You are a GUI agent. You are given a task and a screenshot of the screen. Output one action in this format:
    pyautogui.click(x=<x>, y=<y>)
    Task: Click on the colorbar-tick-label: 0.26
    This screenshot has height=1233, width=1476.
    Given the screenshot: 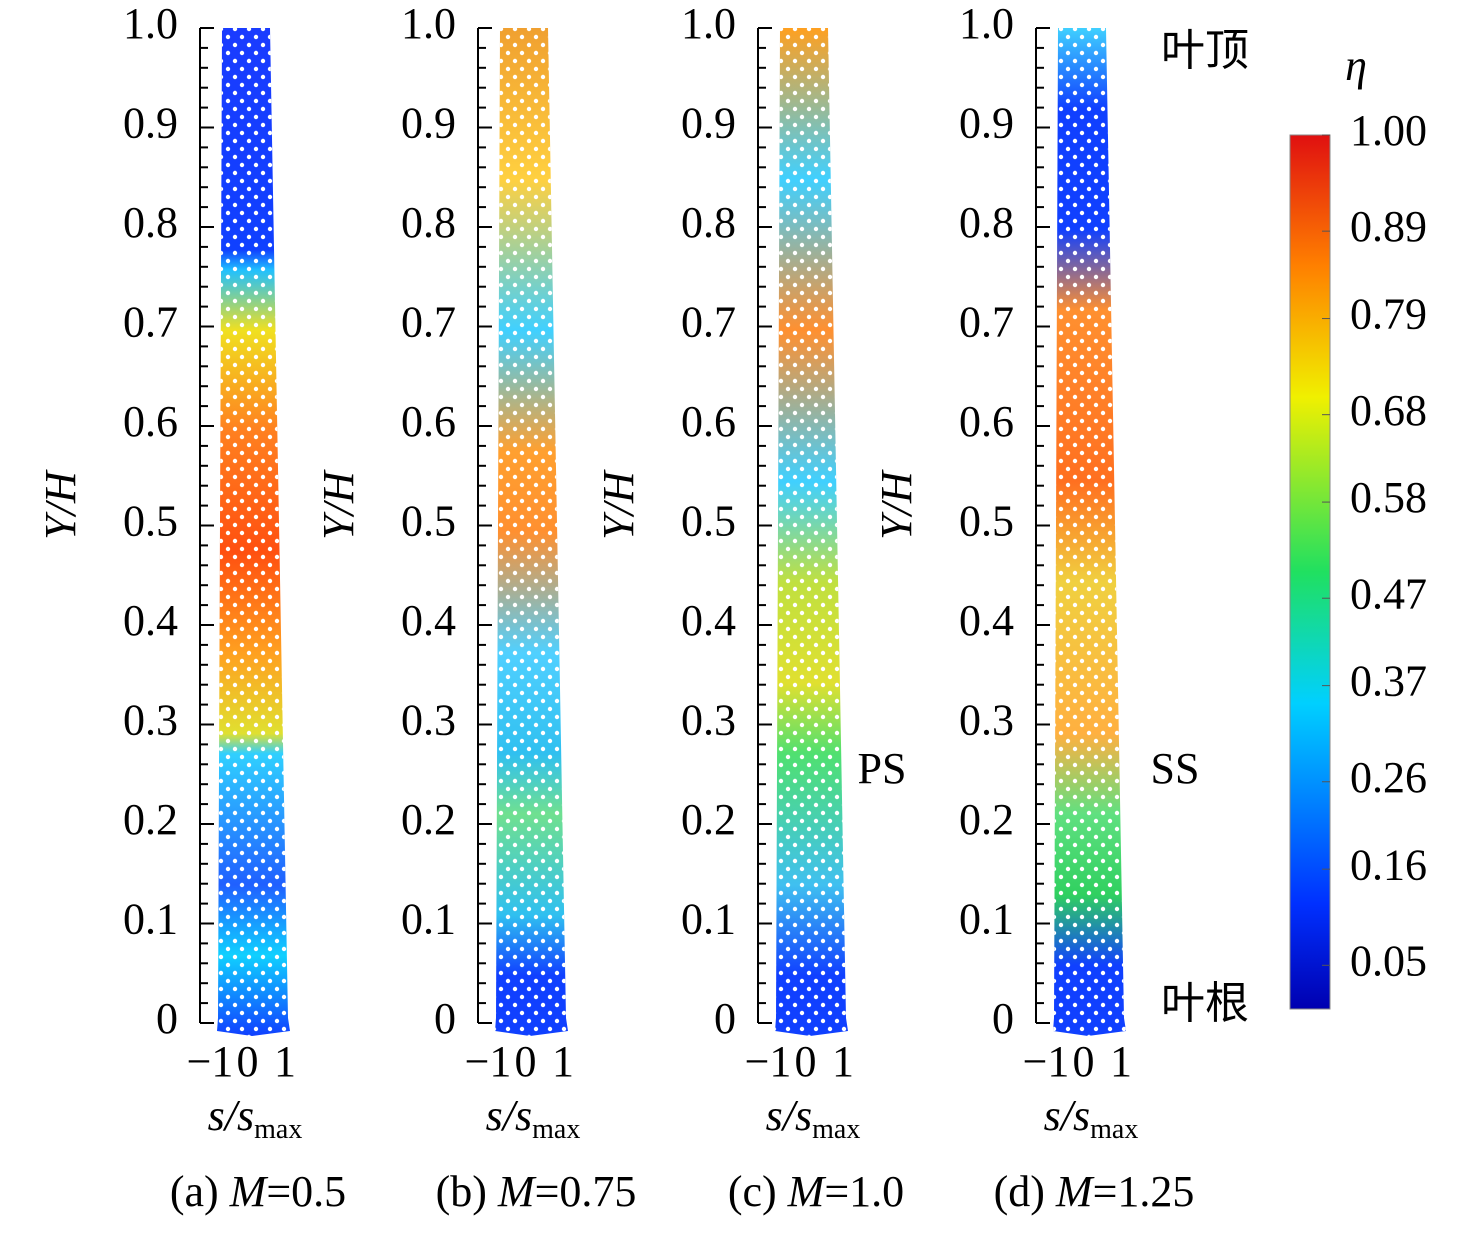 What is the action you would take?
    pyautogui.click(x=1388, y=777)
    